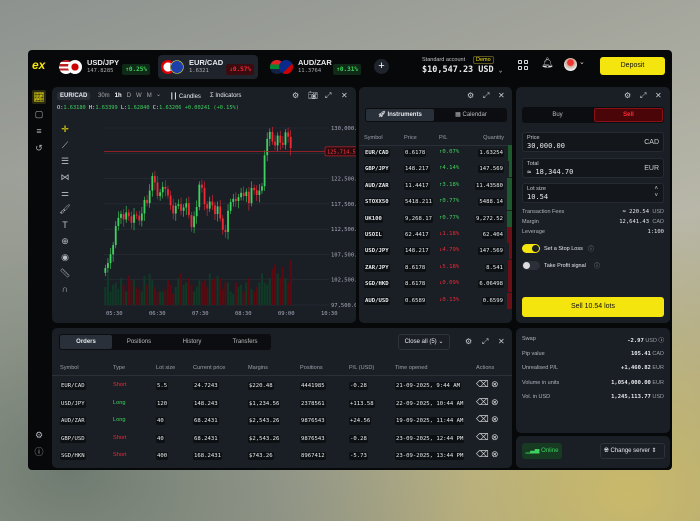  Describe the element at coordinates (449, 152) in the screenshot. I see `instrument-pl: ↑0.07%` at that location.